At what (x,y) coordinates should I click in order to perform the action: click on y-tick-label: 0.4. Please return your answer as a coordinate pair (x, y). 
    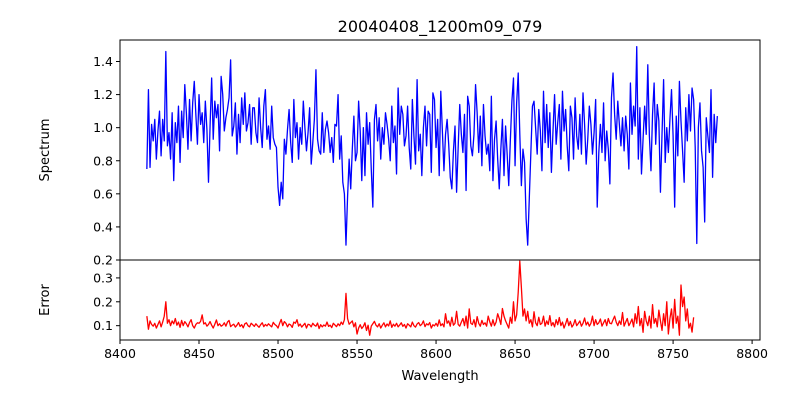
    Looking at the image, I should click on (103, 226).